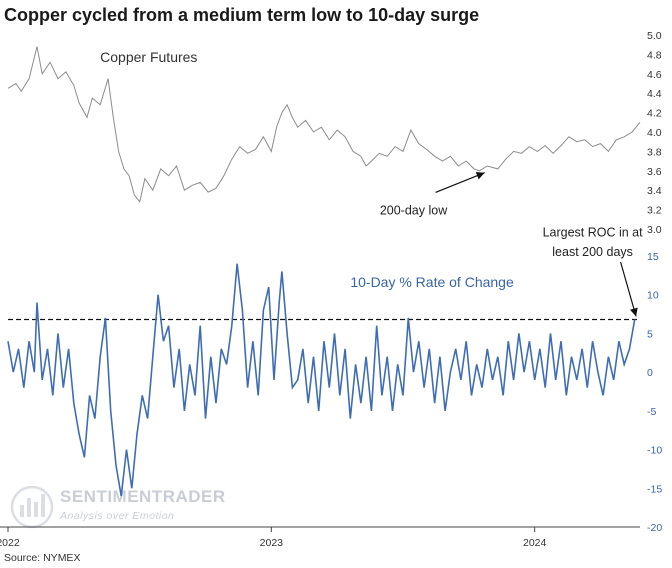  Describe the element at coordinates (42, 558) in the screenshot. I see `source-label: Source: NYMEX` at that location.